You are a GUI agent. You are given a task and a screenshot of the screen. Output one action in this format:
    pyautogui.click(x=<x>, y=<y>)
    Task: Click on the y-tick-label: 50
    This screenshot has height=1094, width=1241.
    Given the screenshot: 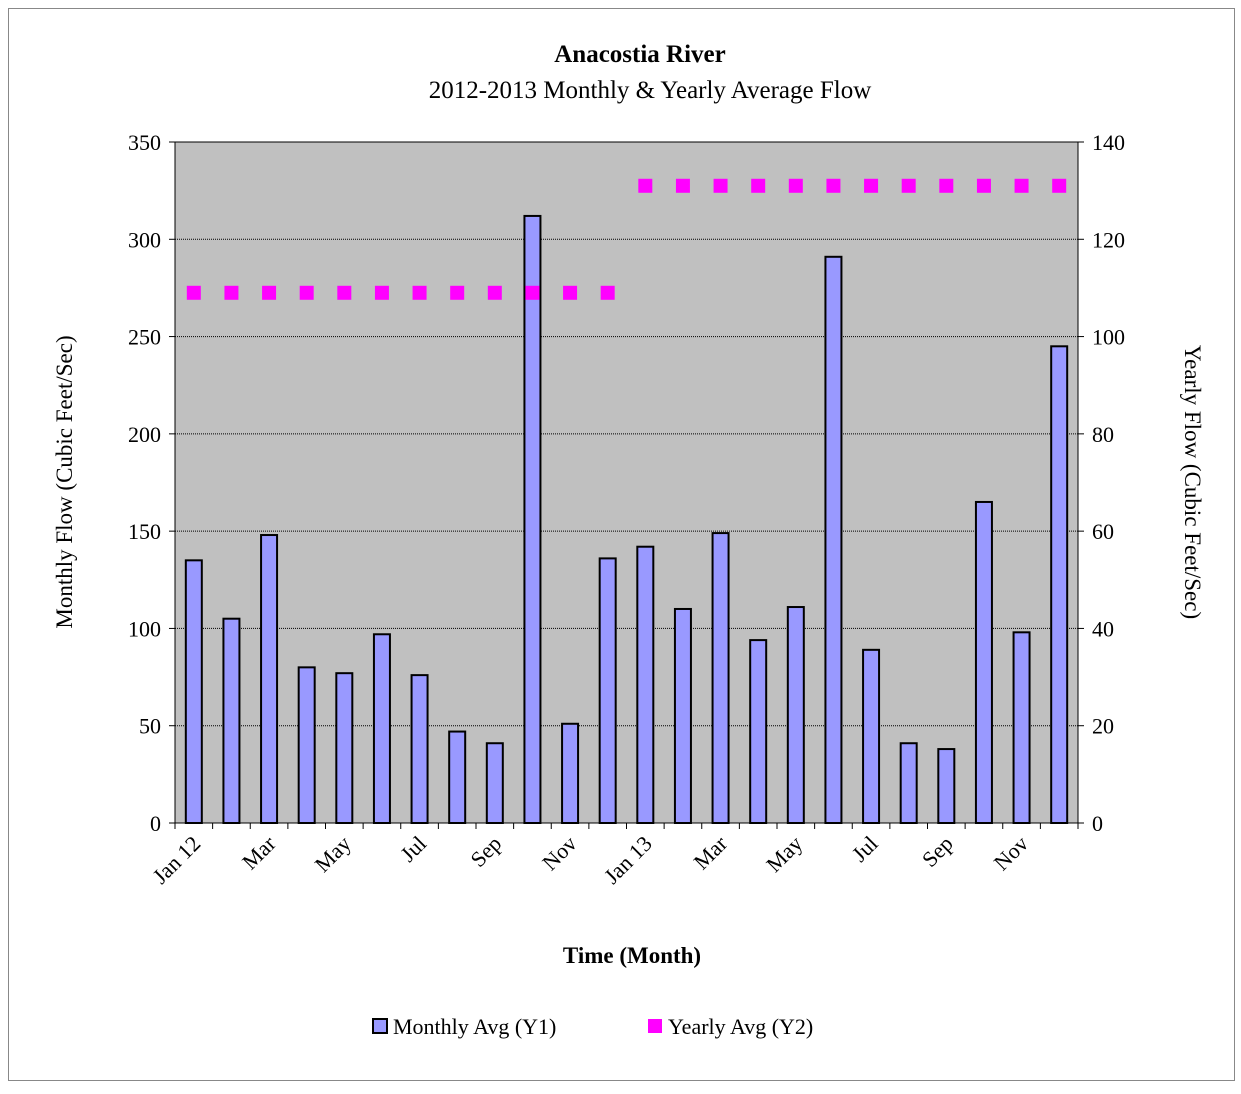 What is the action you would take?
    pyautogui.click(x=150, y=726)
    